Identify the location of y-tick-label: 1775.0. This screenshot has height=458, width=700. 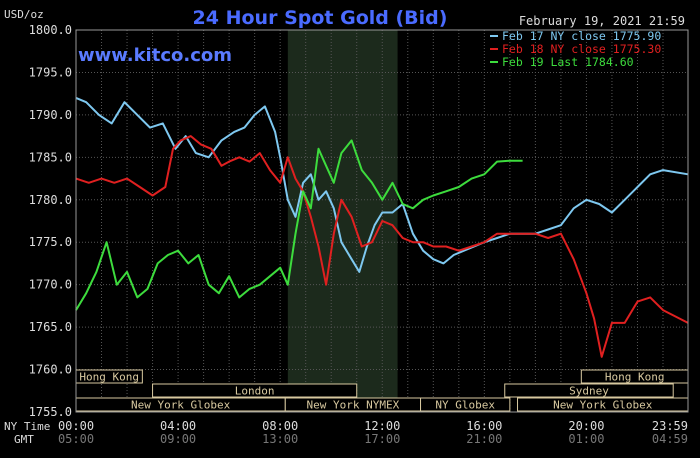
(50, 242).